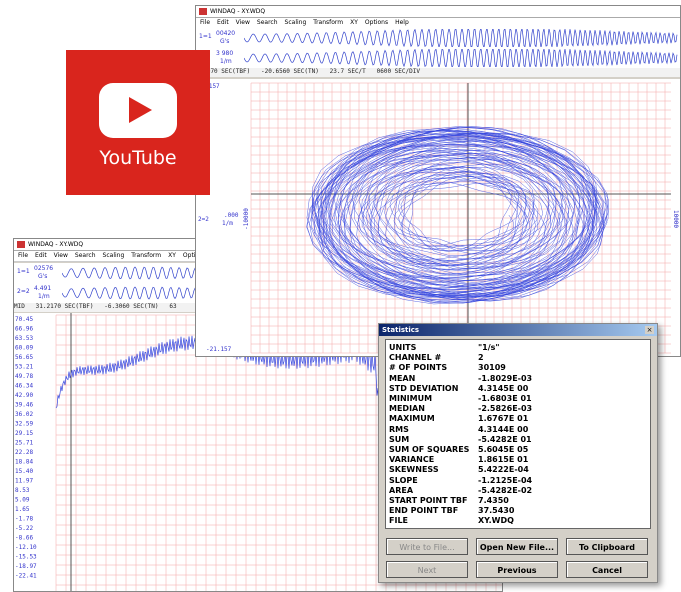 The width and height of the screenshot is (681, 592). I want to click on stat-name: MEDIAN, so click(407, 409).